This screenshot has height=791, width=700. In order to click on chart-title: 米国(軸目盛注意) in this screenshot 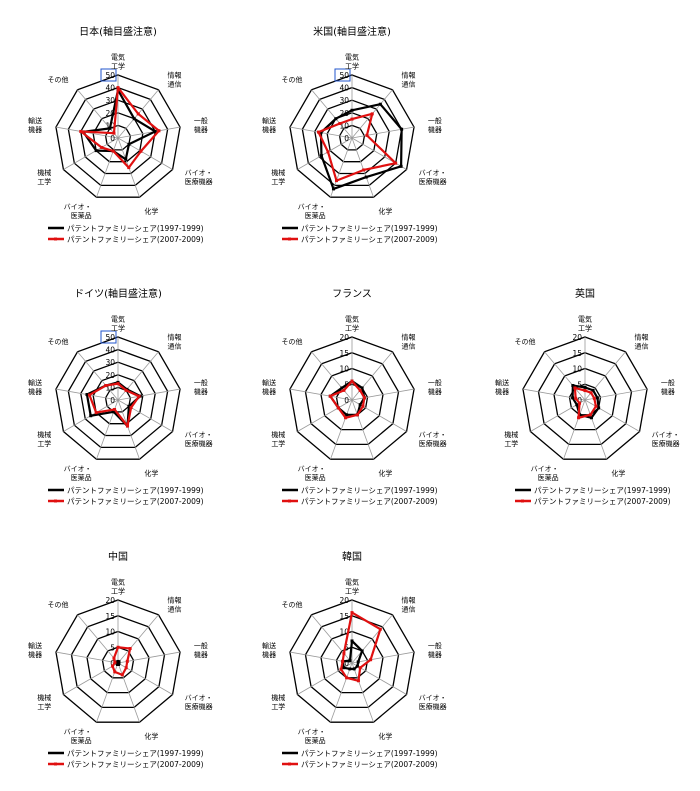, I will do `click(352, 31)`.